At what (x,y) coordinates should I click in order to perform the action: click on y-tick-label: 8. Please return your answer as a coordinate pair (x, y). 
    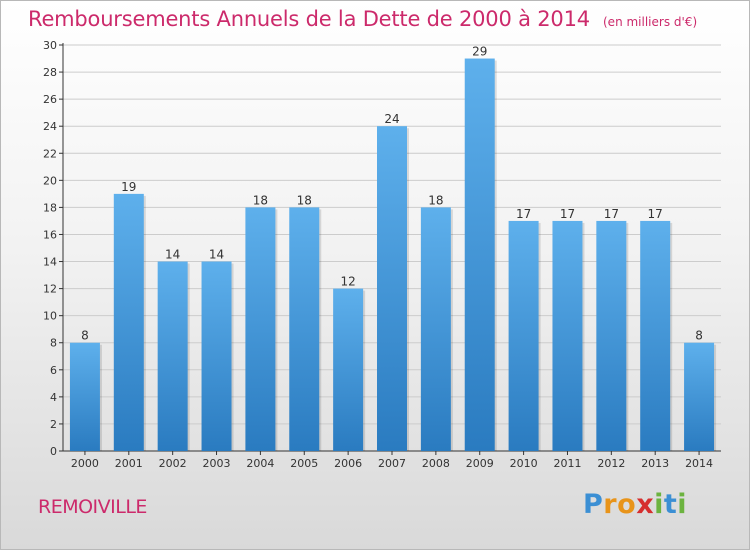
    Looking at the image, I should click on (53, 343).